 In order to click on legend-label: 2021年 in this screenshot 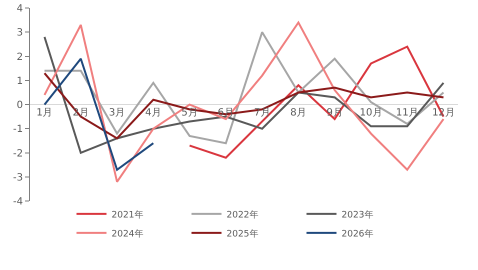, I will do `click(128, 214)`.